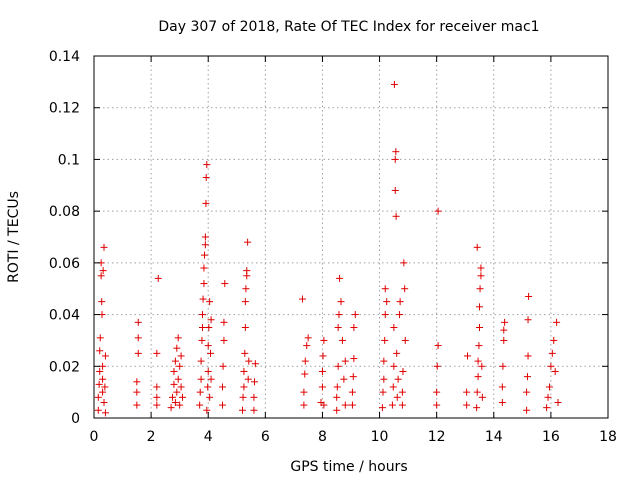  What do you see at coordinates (348, 467) in the screenshot?
I see `x-axis-label: GPS time / hours` at bounding box center [348, 467].